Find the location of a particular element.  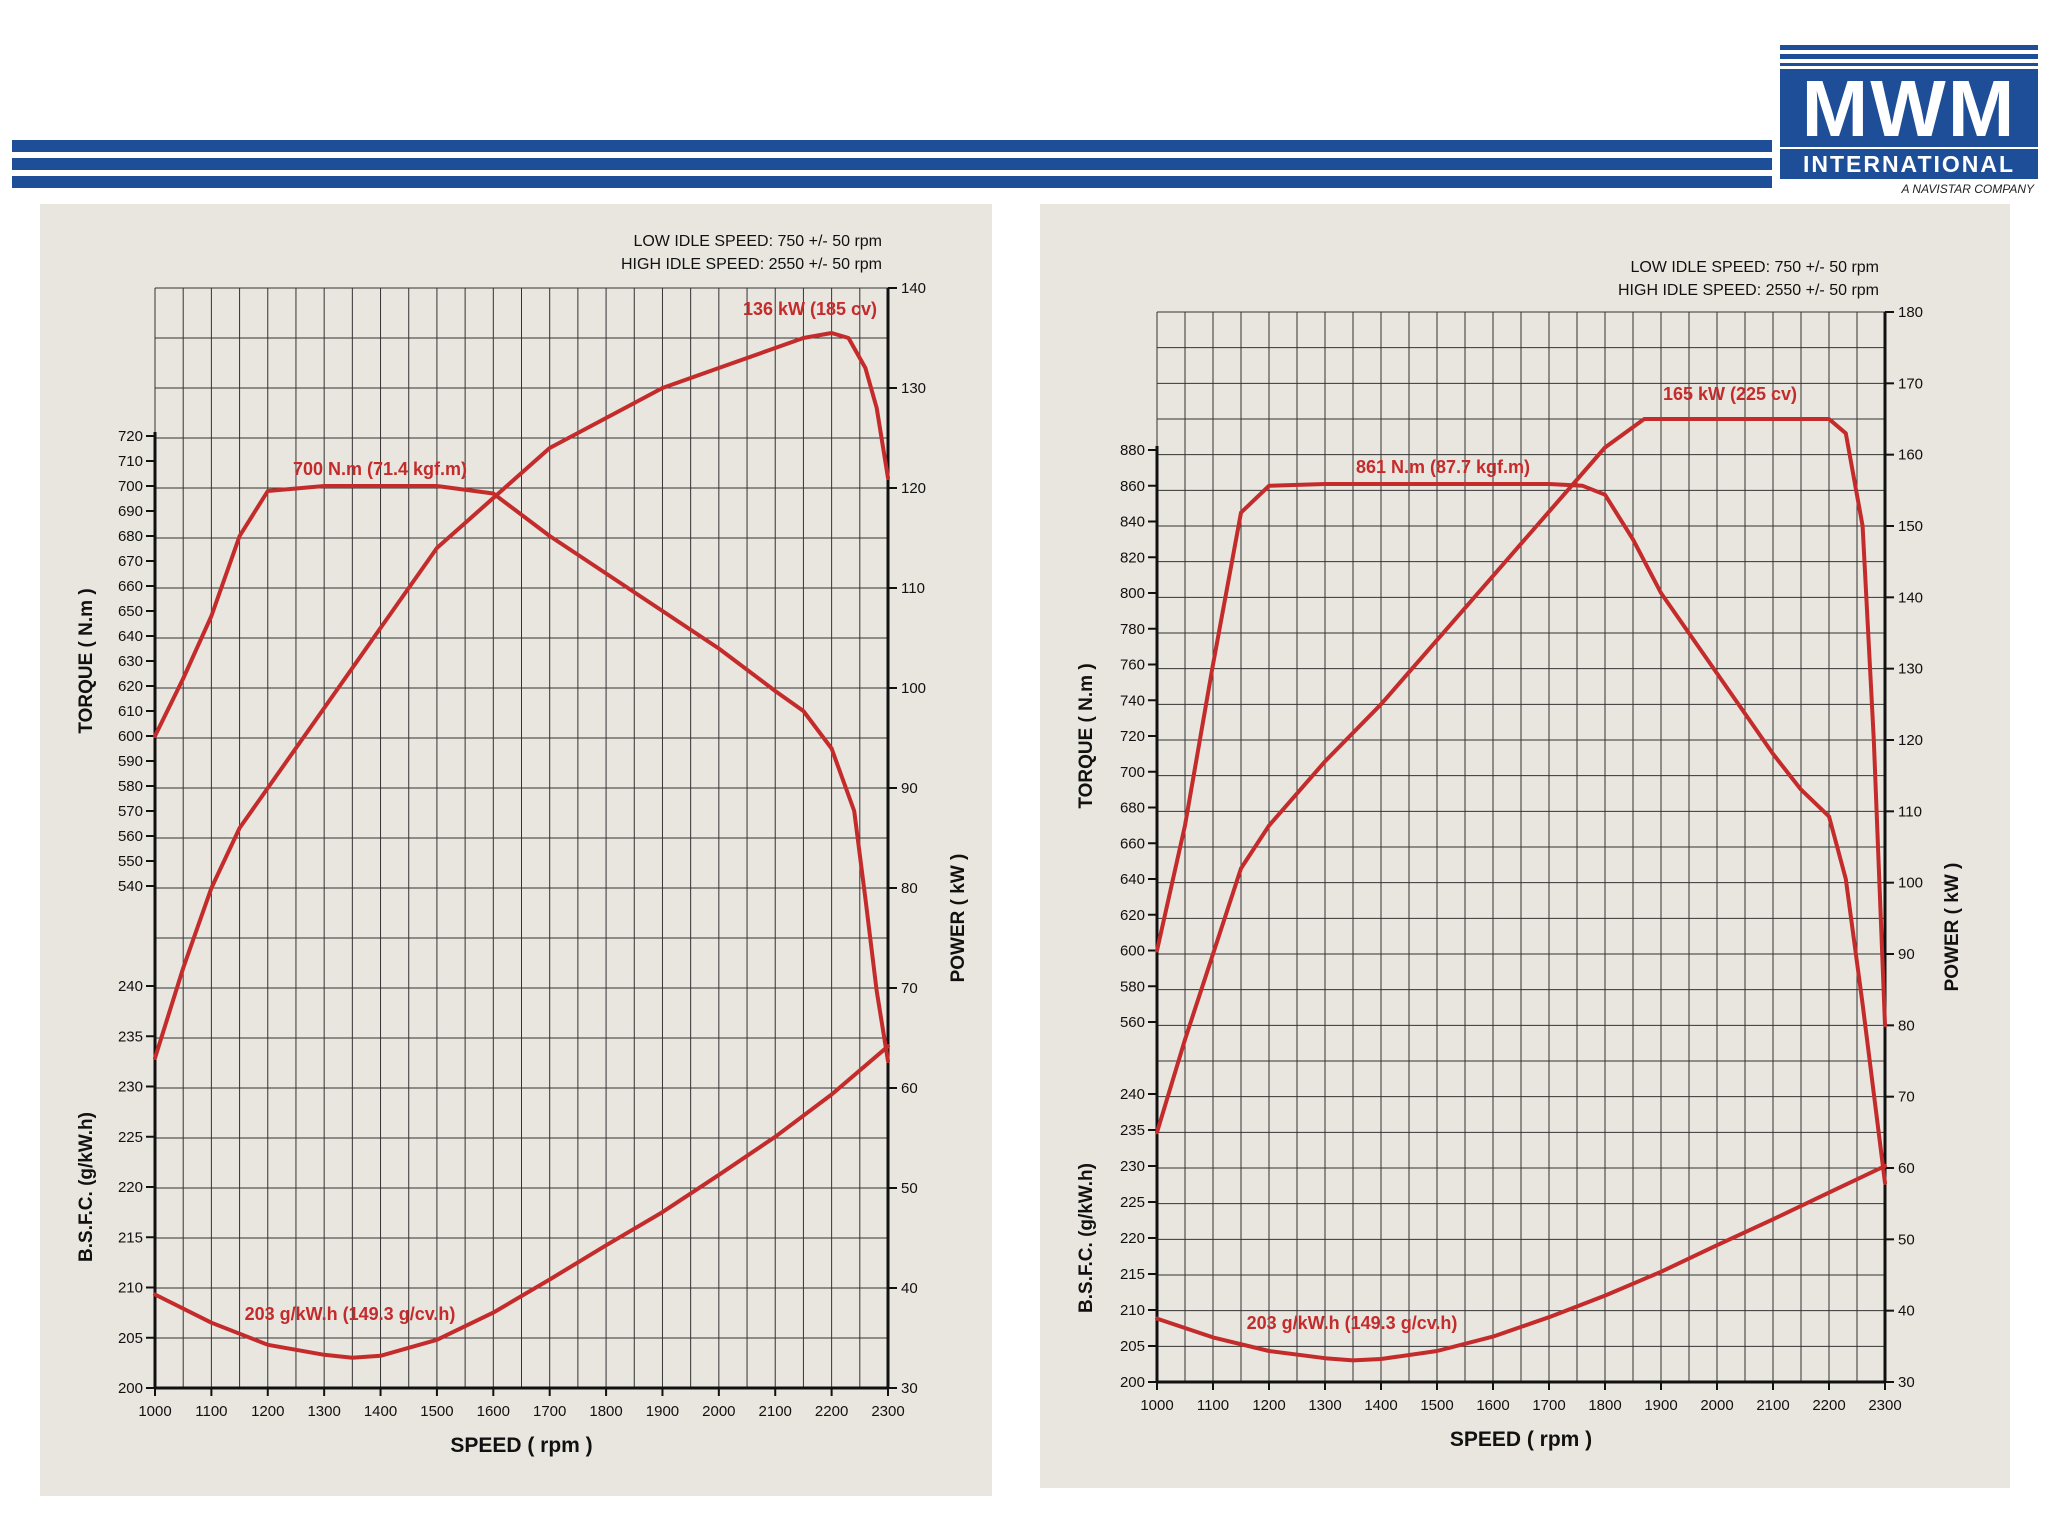

torque-tick-label: 570 is located at coordinates (130, 811).